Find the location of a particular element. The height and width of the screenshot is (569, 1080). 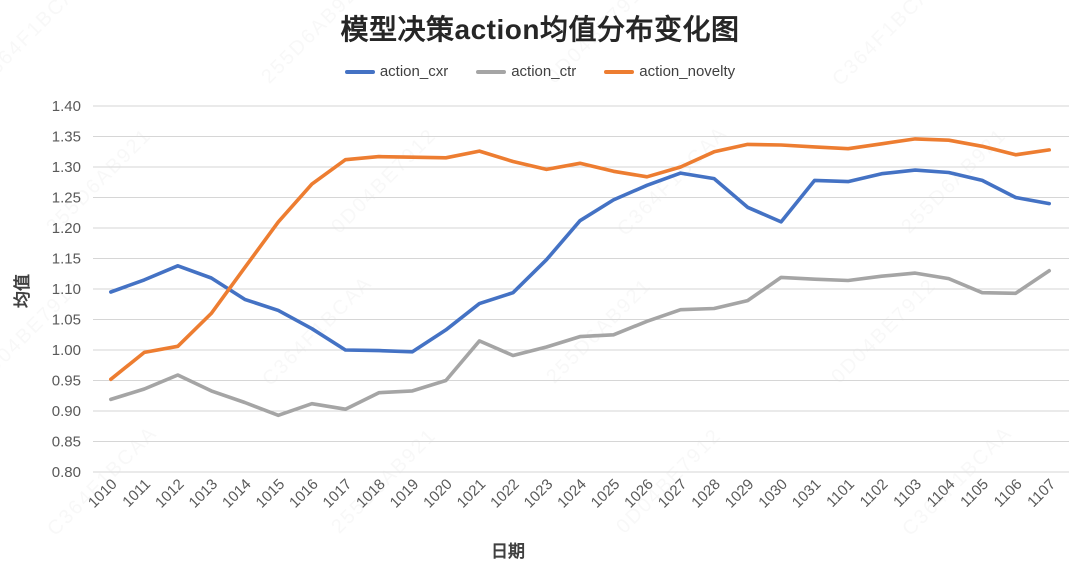

x-tick-label: 1028 is located at coordinates (706, 494).